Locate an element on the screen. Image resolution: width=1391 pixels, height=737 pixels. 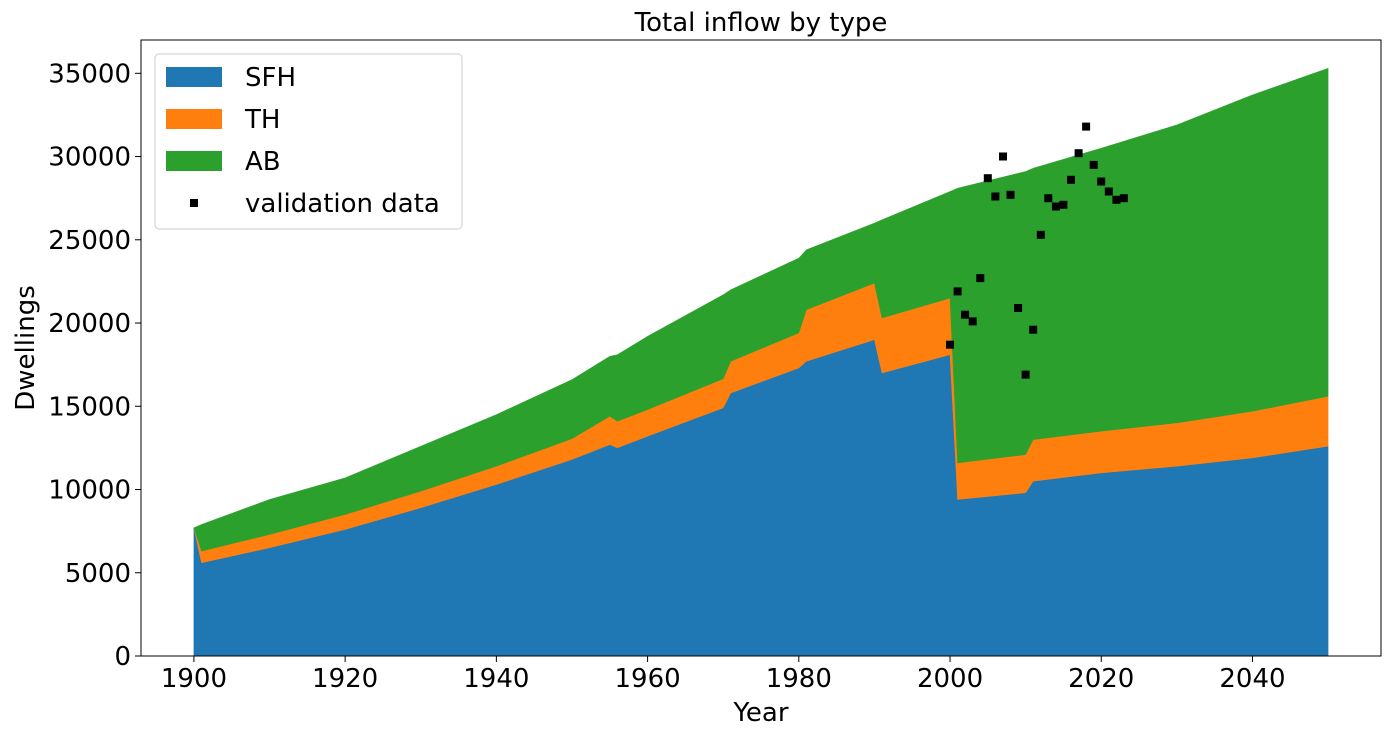
y-tick-label: 5000 is located at coordinates (98, 574).